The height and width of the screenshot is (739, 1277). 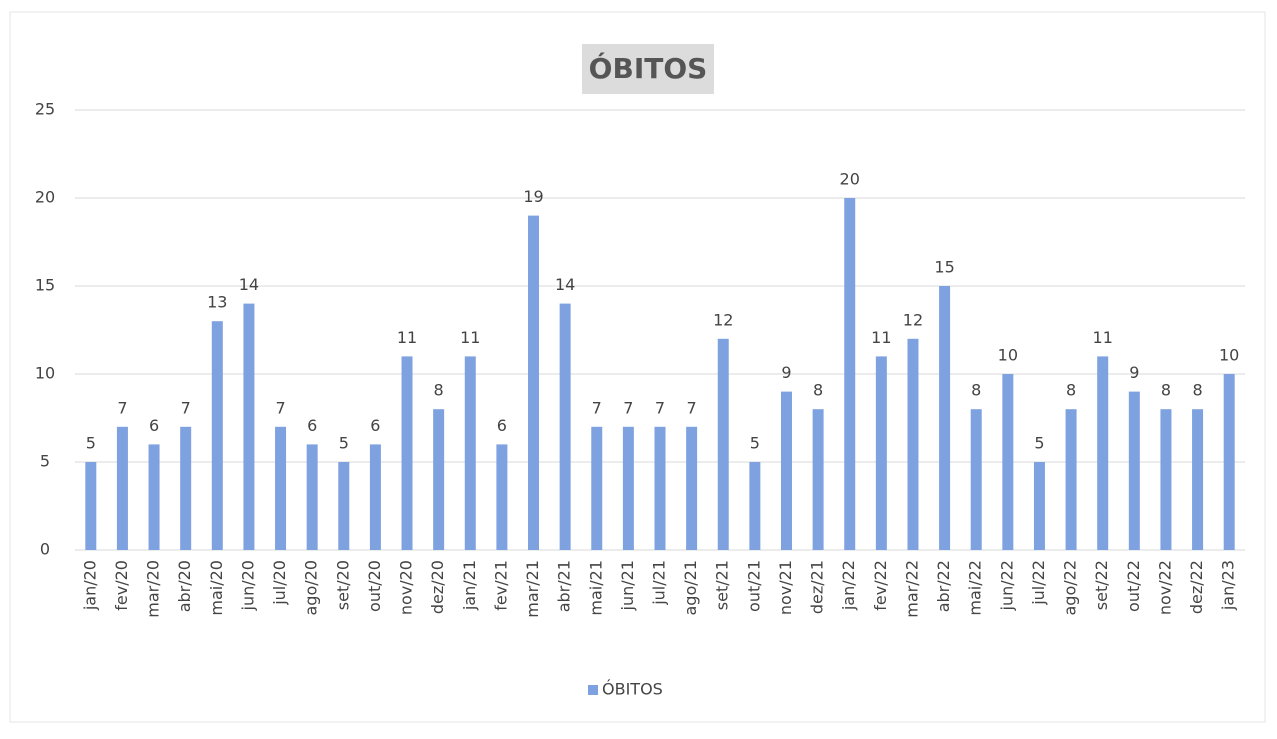 I want to click on x-tick-label: jan/20, so click(x=89, y=585).